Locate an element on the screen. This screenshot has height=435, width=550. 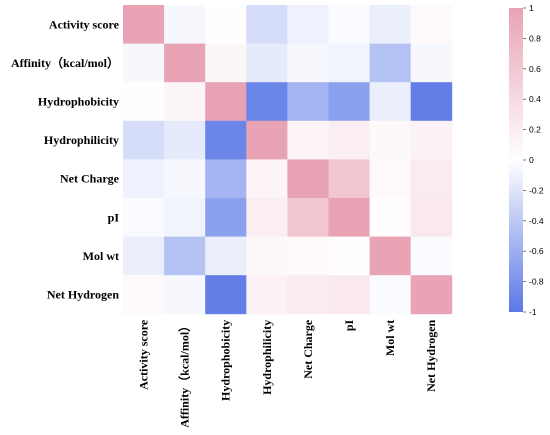
column-label: Mol wt is located at coordinates (390, 338).